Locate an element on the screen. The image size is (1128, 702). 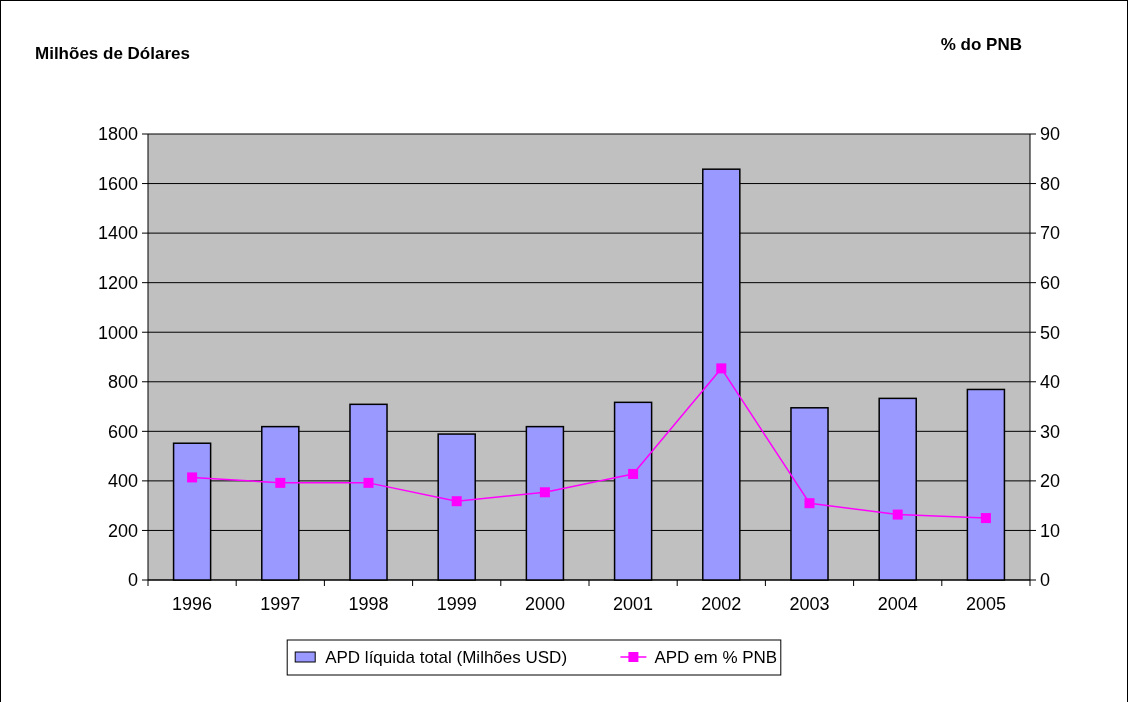
y2-tick-label: 30 is located at coordinates (1050, 431).